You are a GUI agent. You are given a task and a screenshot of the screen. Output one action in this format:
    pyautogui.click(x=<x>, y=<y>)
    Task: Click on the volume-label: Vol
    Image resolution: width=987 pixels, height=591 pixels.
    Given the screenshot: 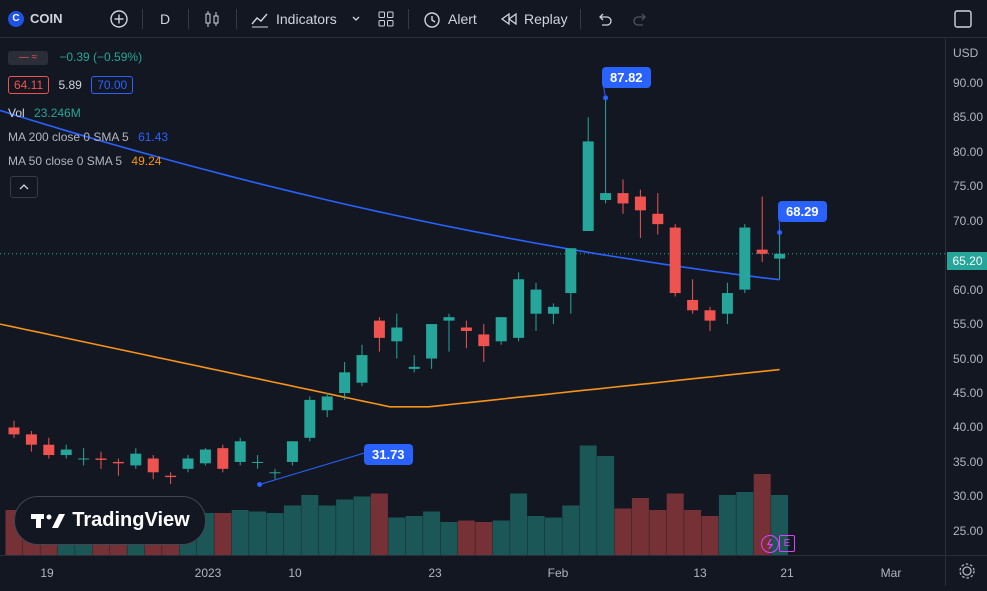 What is the action you would take?
    pyautogui.click(x=16, y=113)
    